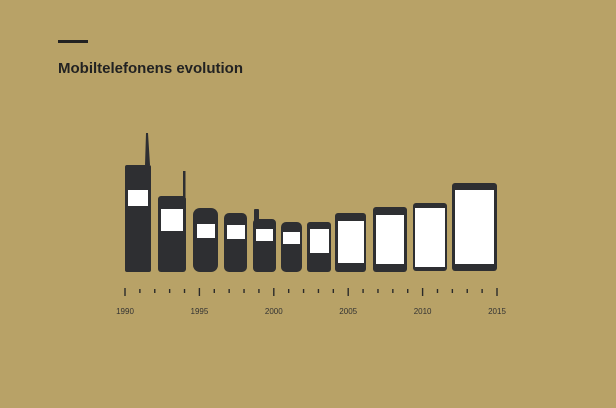  I want to click on year-label: 2010, so click(423, 311).